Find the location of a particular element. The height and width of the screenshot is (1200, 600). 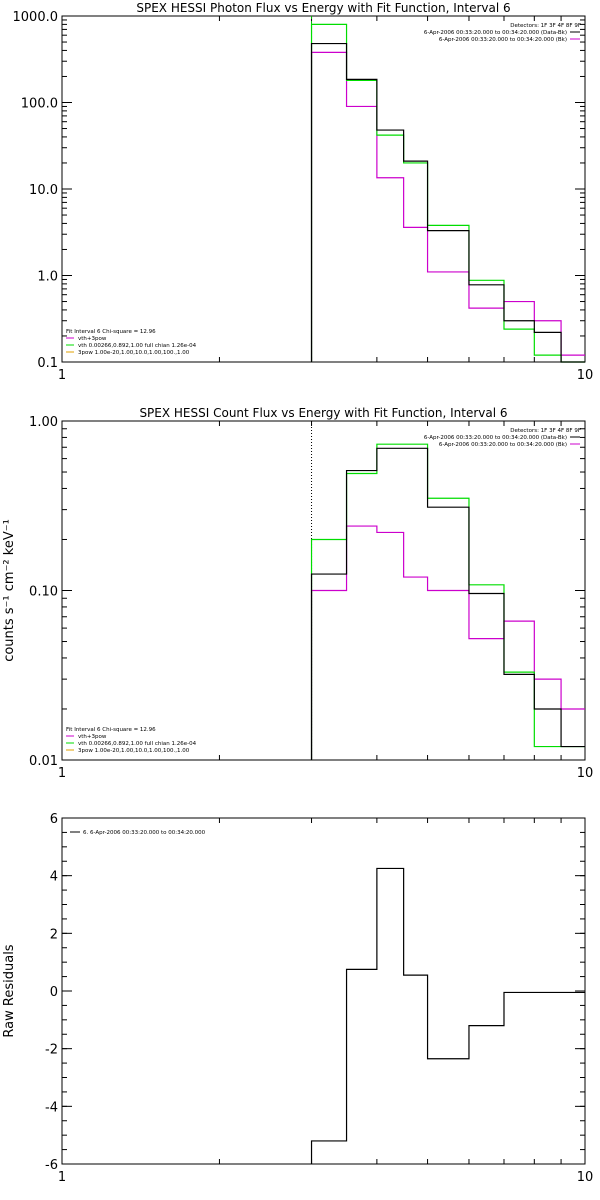

y-axis-label: counts s⁻¹ cm⁻² keV⁻¹ is located at coordinates (9, 590).